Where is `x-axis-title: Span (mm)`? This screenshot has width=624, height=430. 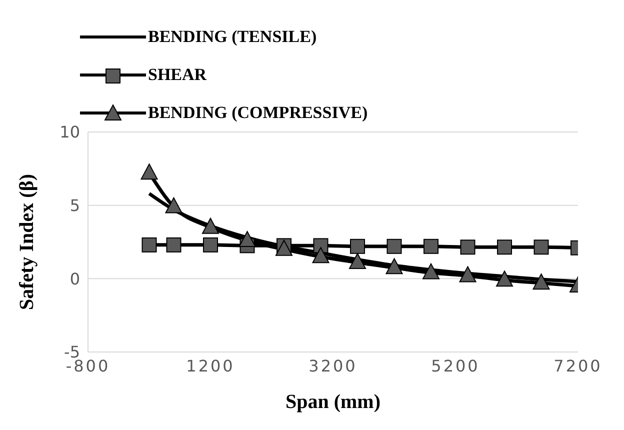
x-axis-title: Span (mm) is located at coordinates (333, 402).